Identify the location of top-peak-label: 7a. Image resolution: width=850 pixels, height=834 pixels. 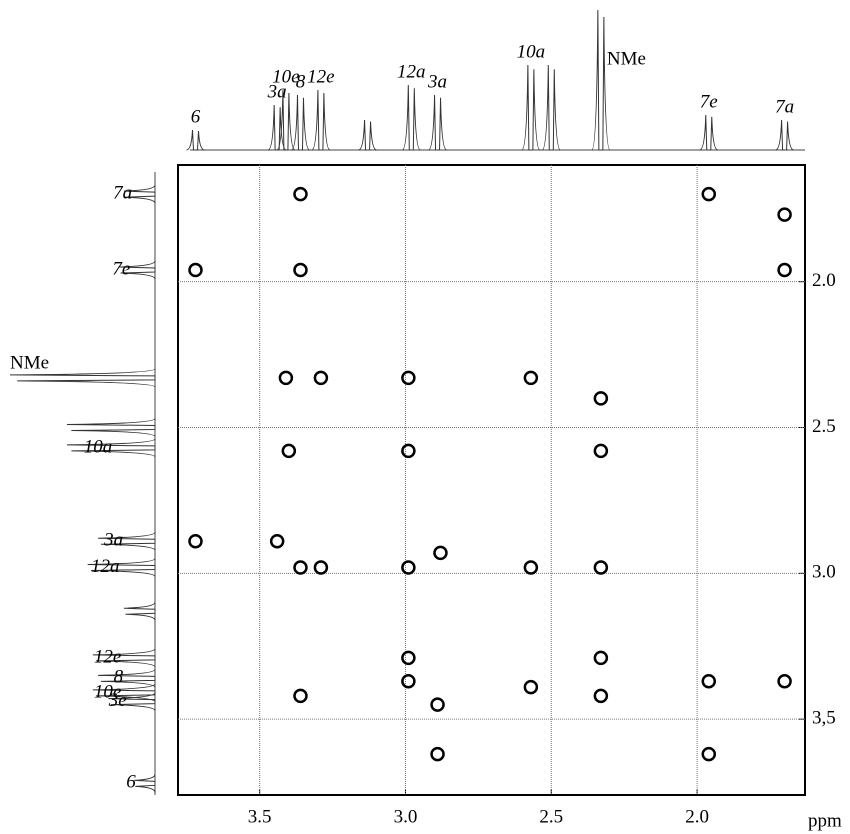
(784, 106).